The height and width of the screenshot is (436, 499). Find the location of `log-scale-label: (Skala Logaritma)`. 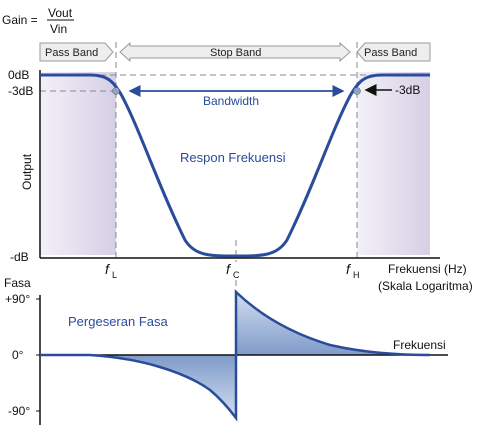

log-scale-label: (Skala Logaritma) is located at coordinates (425, 286).